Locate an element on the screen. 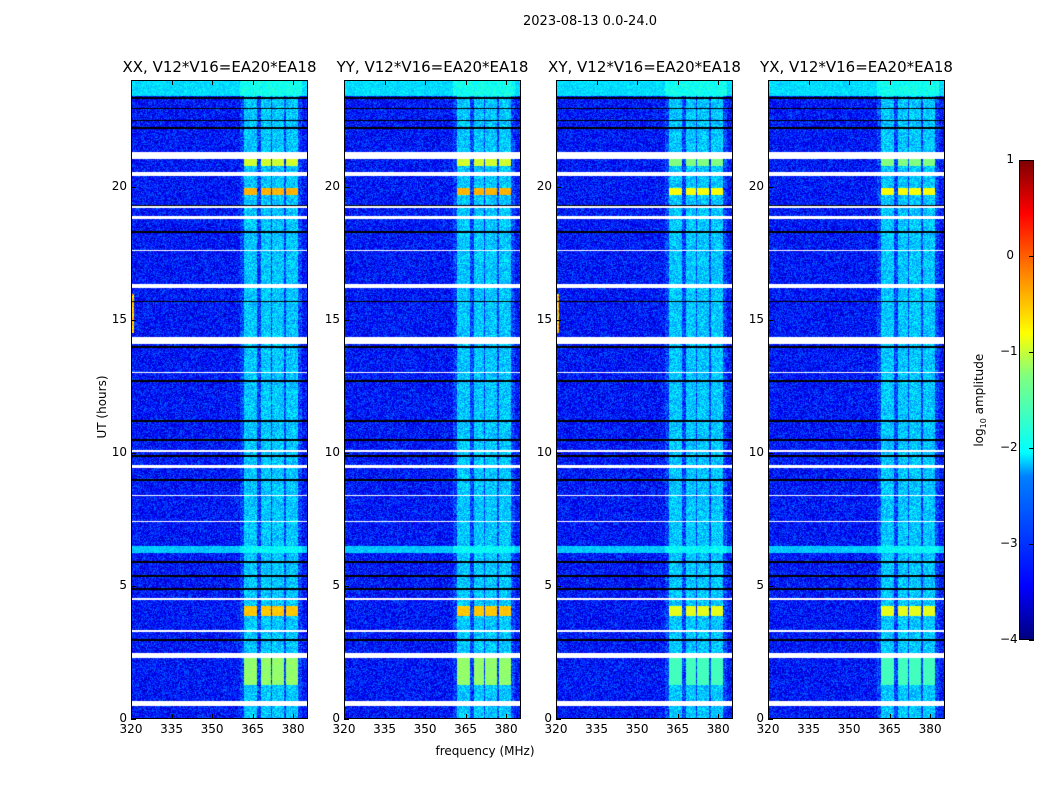  colorbar-tick-label: −3 is located at coordinates (1009, 543).